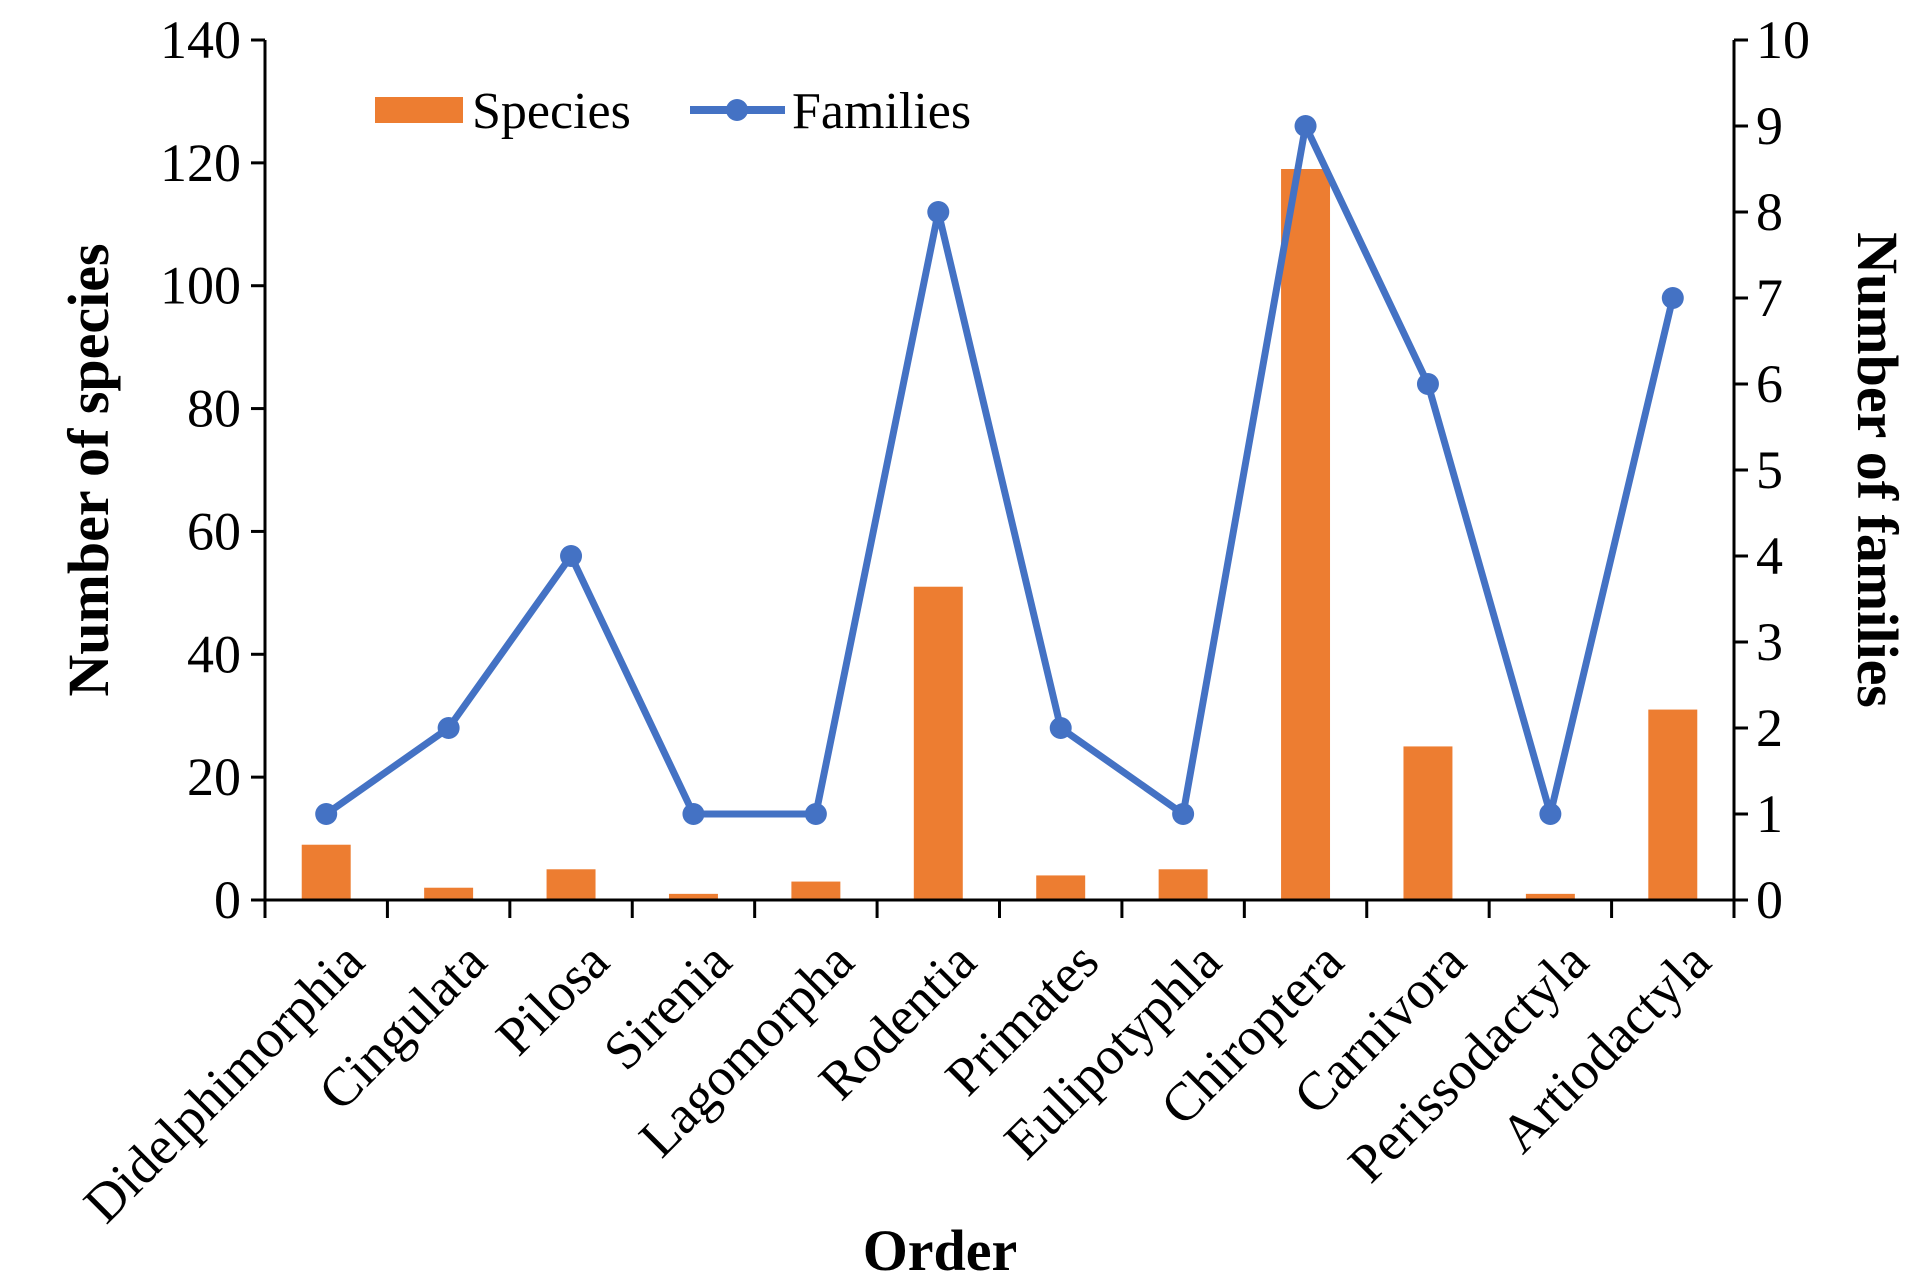 The width and height of the screenshot is (1932, 1285). What do you see at coordinates (938, 743) in the screenshot?
I see `bar-rodentia` at bounding box center [938, 743].